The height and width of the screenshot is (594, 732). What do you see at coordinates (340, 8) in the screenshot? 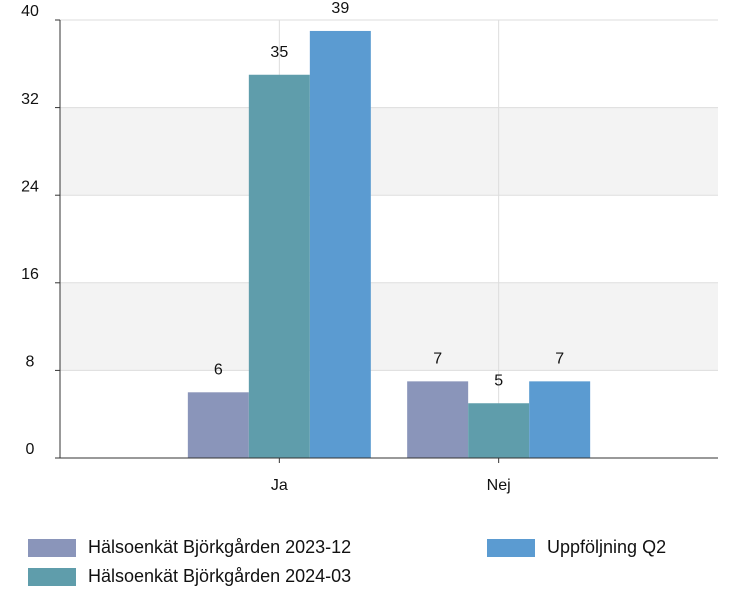
I see `data-label: 39` at bounding box center [340, 8].